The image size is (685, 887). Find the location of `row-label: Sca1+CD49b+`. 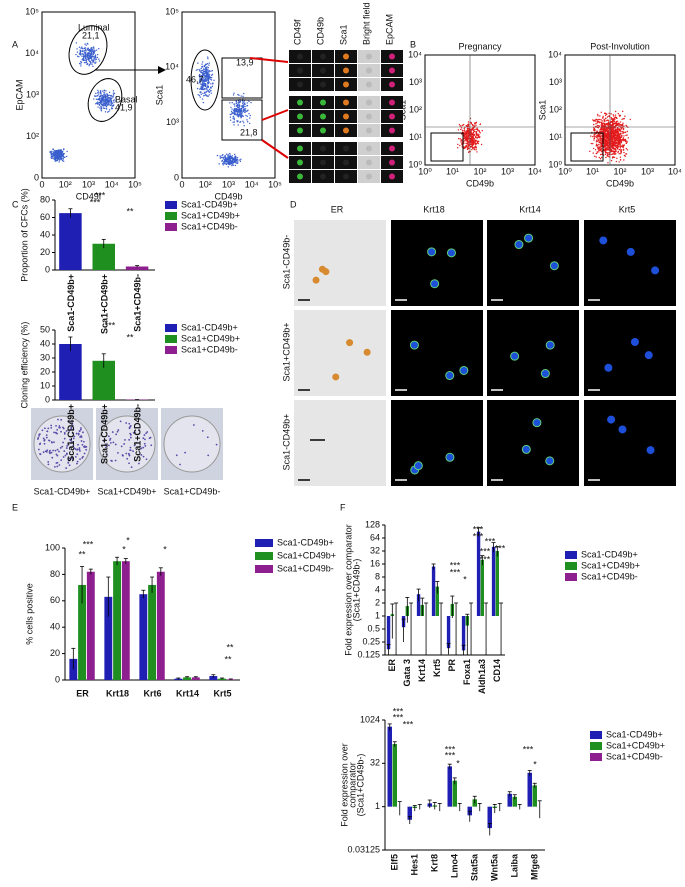

row-label: Sca1+CD49b+ is located at coordinates (286, 351).